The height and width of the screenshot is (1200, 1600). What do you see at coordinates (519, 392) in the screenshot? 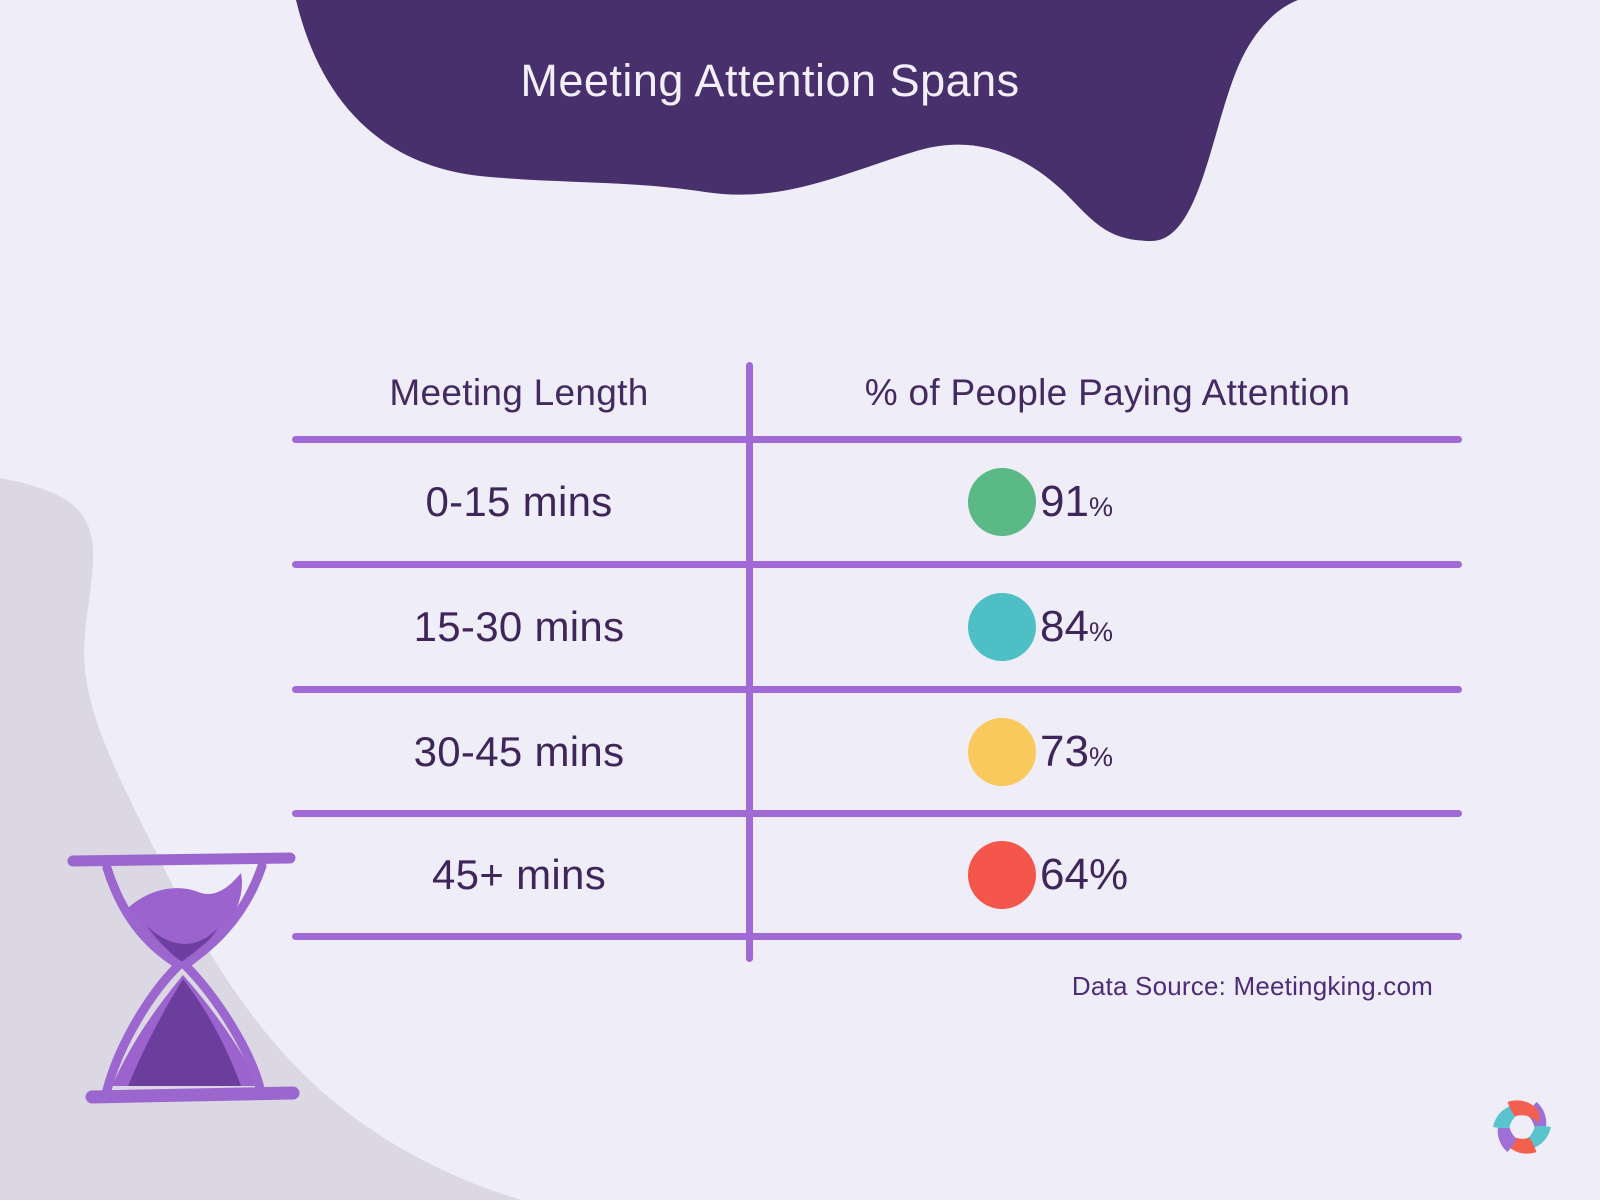
I see `column-header-meeting-length: Meeting Length` at bounding box center [519, 392].